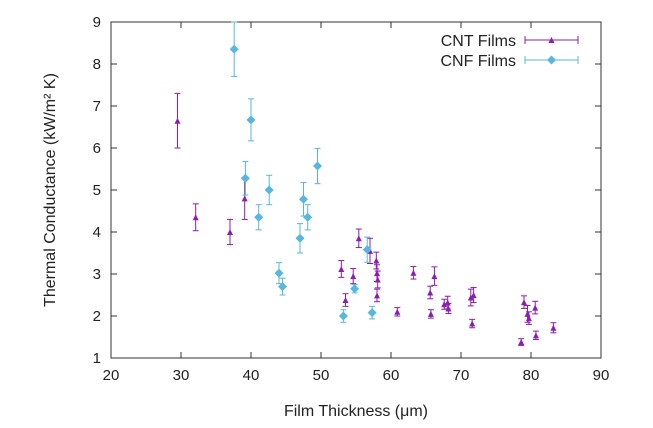 This screenshot has width=653, height=428. I want to click on y-tick-label: 9, so click(97, 22).